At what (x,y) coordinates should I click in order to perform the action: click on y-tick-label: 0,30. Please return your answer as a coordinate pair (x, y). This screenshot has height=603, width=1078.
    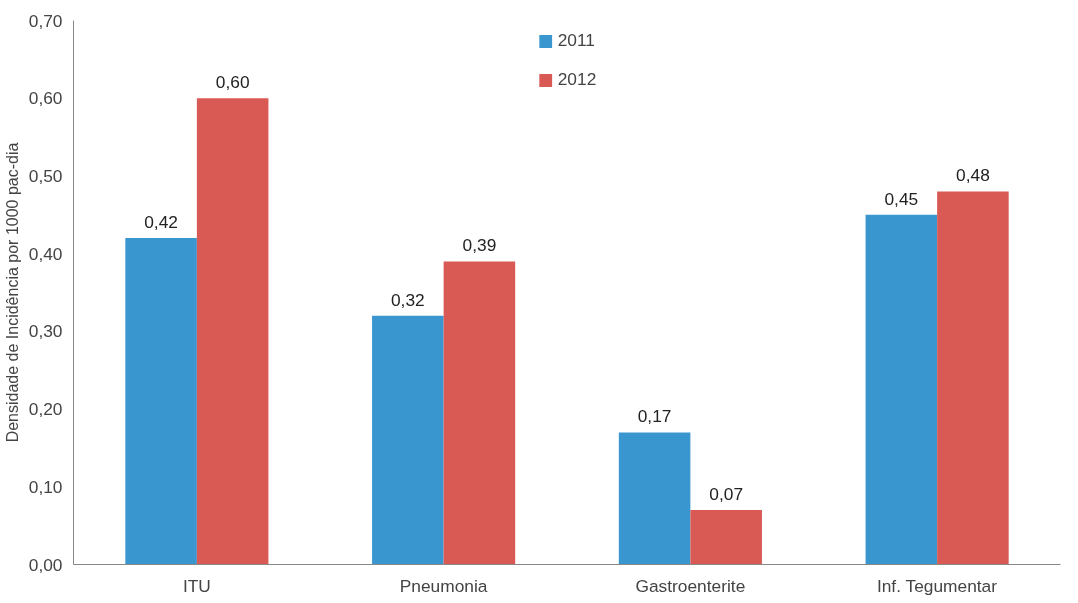
    Looking at the image, I should click on (45, 331).